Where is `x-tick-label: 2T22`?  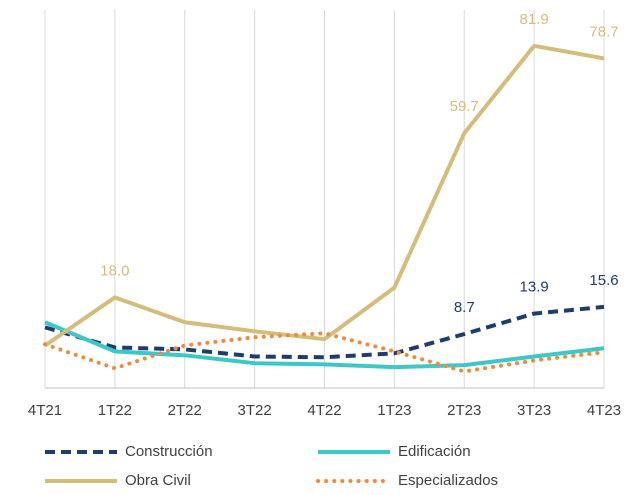
x-tick-label: 2T22 is located at coordinates (185, 410).